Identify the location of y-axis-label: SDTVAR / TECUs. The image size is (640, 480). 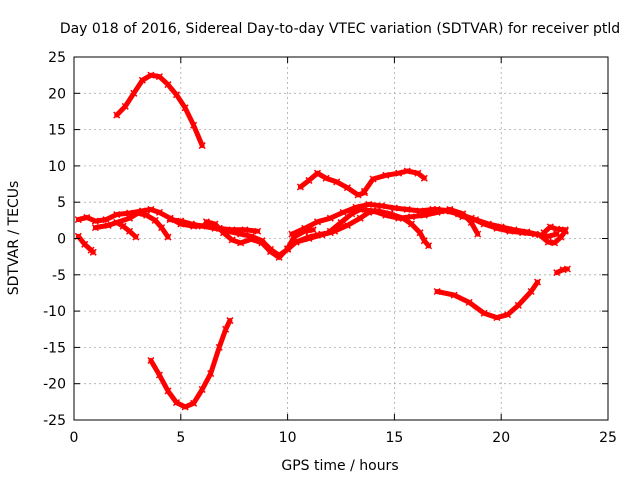
(14, 238).